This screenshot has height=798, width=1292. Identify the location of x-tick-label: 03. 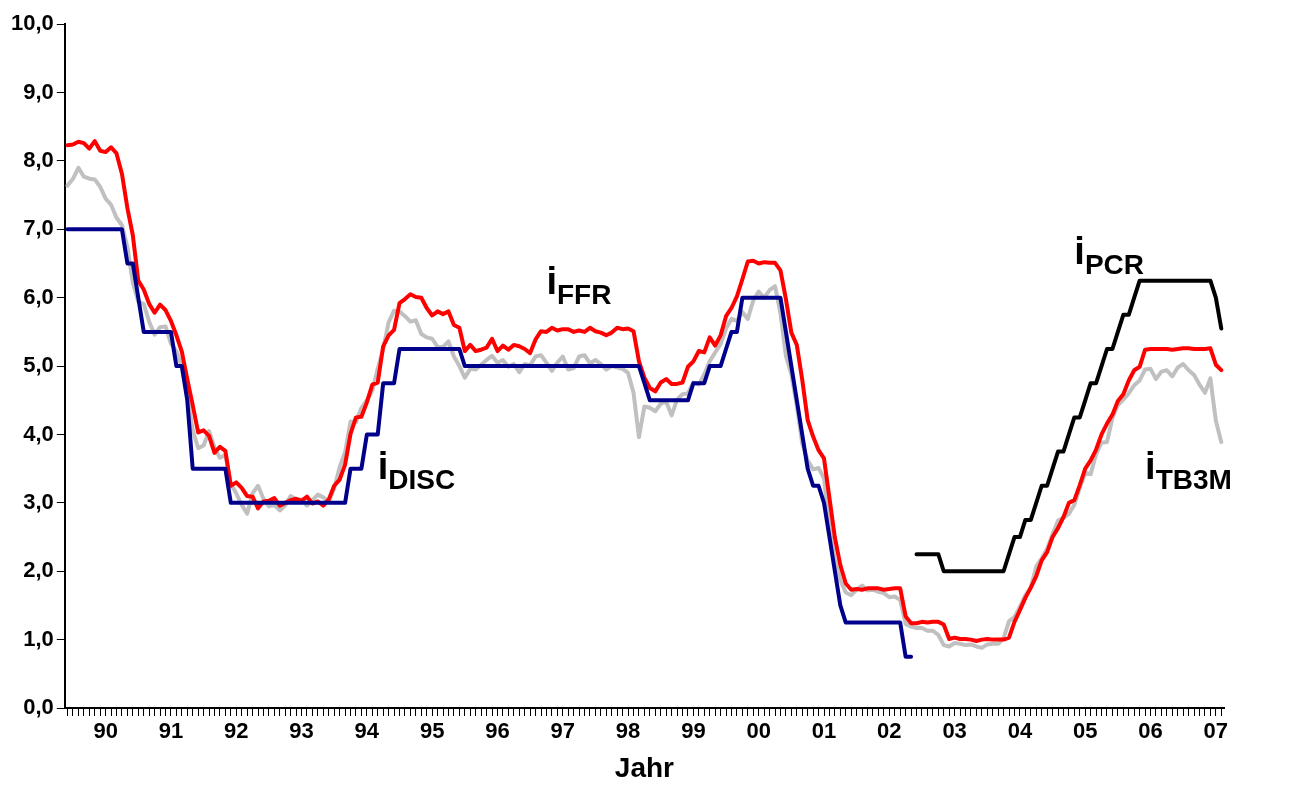
(954, 731).